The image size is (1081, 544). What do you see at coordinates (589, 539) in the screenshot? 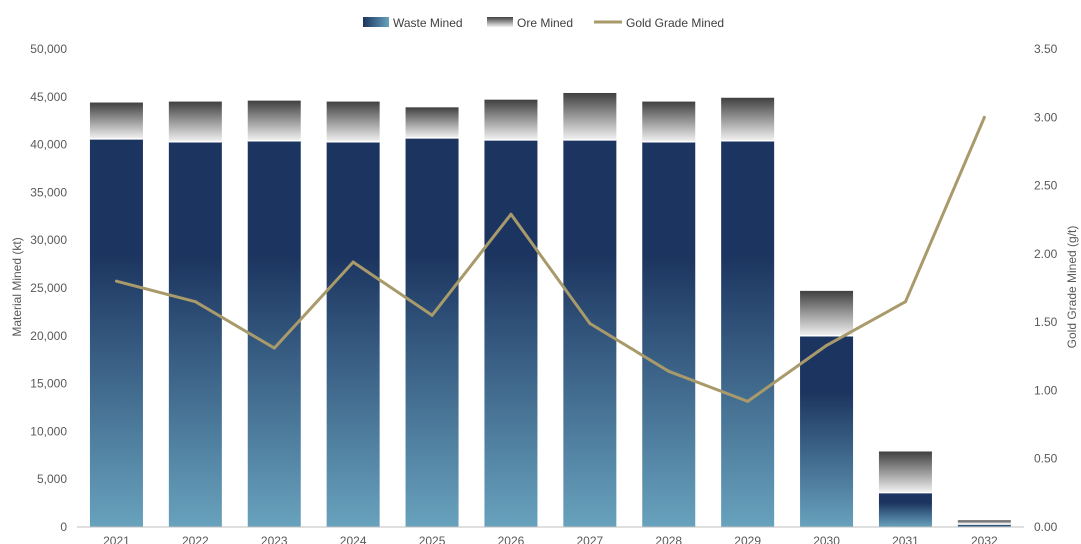
I see `x-tick-label: 2027` at bounding box center [589, 539].